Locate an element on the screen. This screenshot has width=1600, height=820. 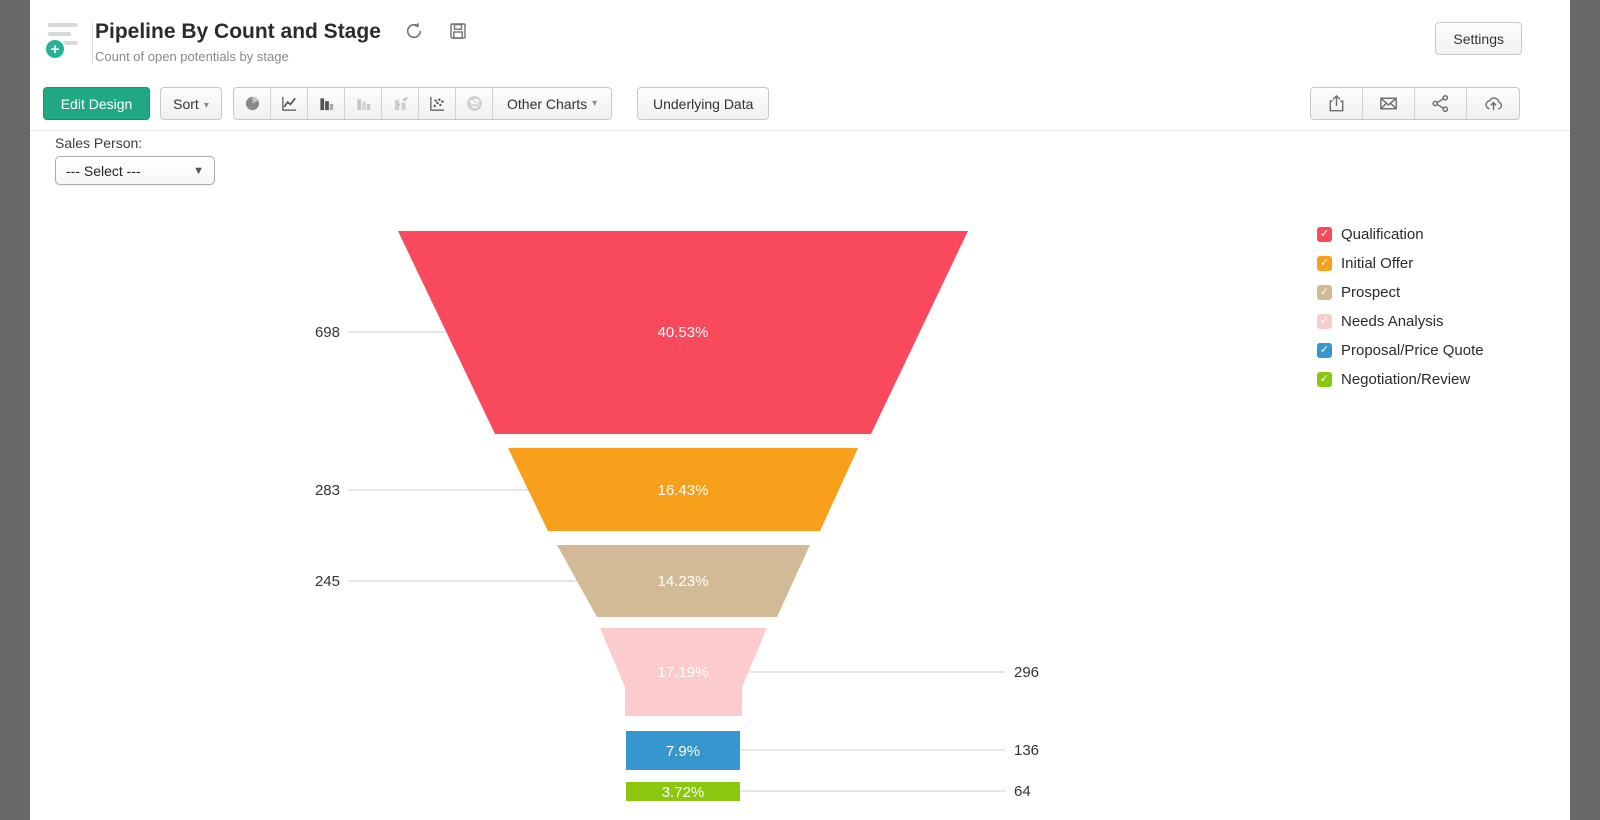
map-chart-icon is located at coordinates (474, 103).